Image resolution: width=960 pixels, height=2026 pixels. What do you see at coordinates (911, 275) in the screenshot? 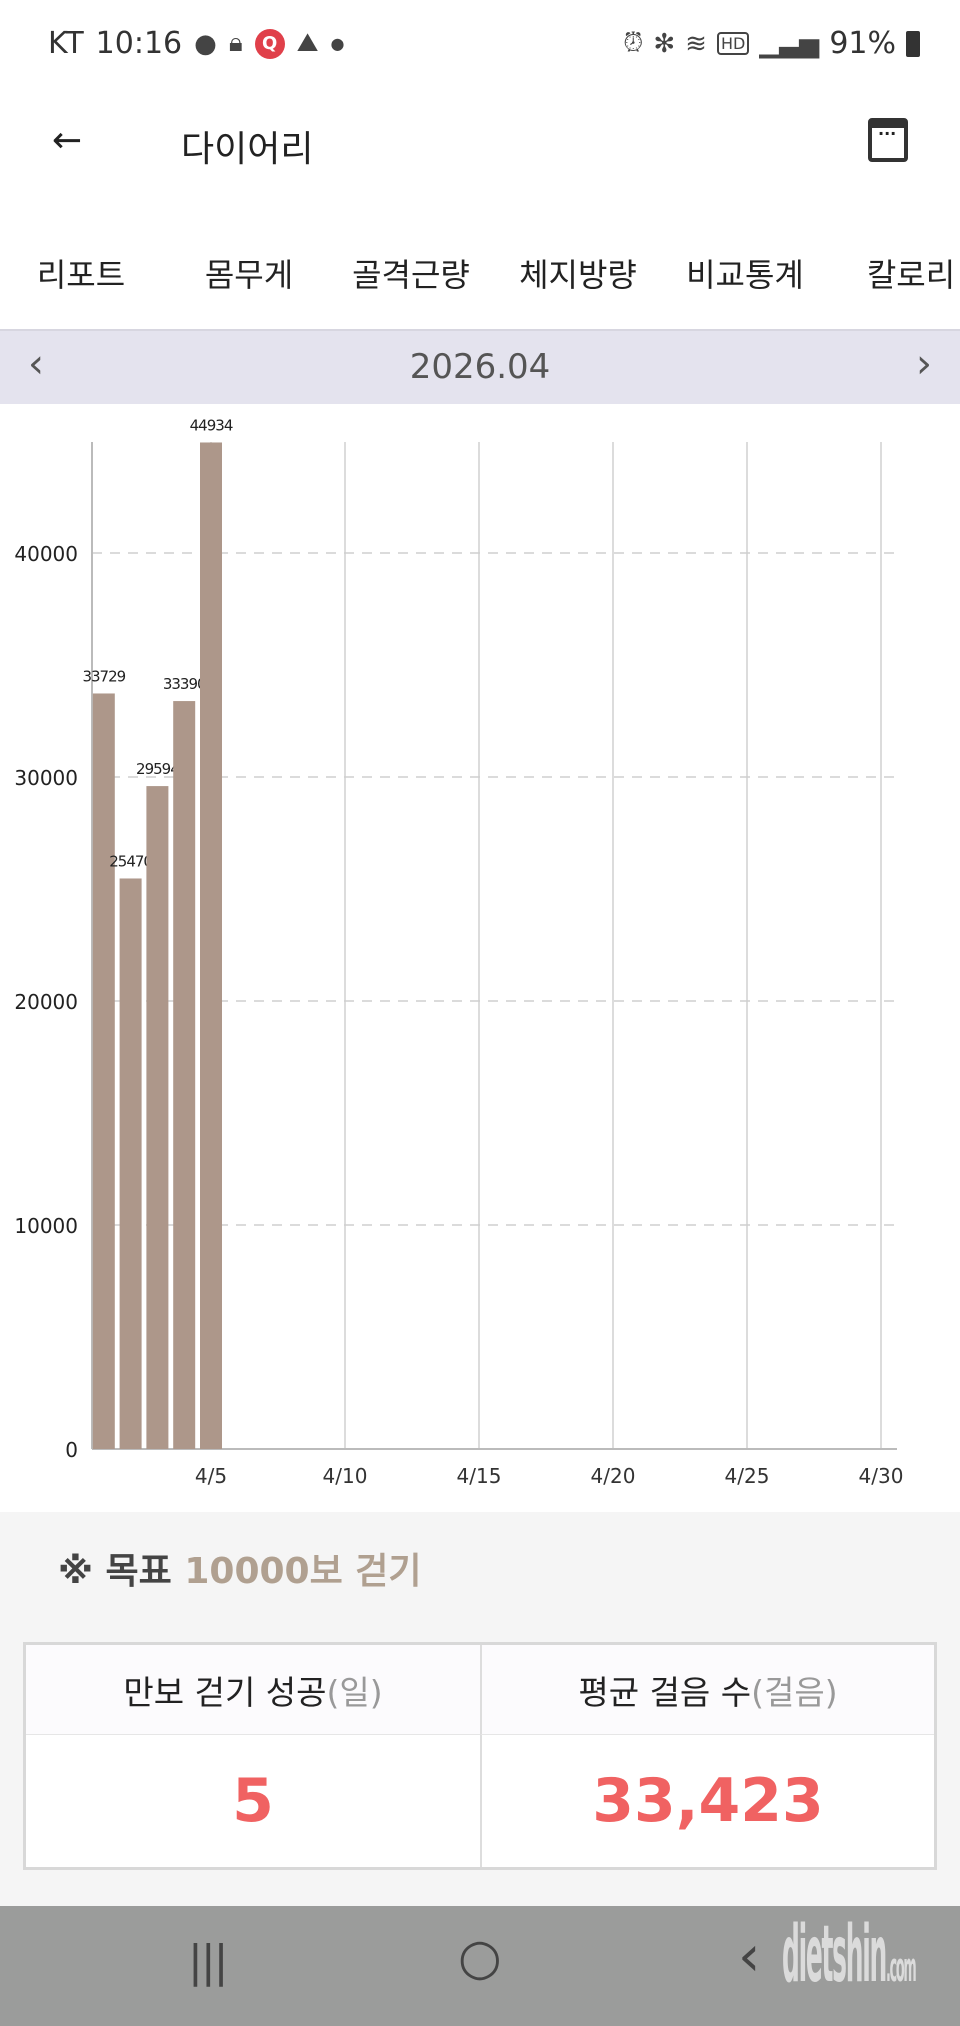
I see `tab-calorie: 칼로리` at bounding box center [911, 275].